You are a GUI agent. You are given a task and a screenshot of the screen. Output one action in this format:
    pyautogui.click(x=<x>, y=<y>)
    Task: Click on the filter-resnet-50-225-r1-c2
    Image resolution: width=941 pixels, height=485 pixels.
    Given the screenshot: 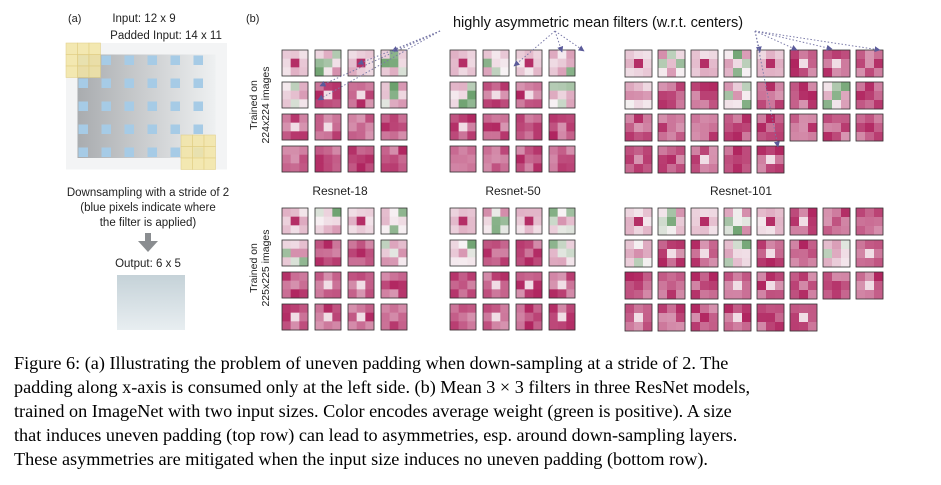 What is the action you would take?
    pyautogui.click(x=496, y=221)
    